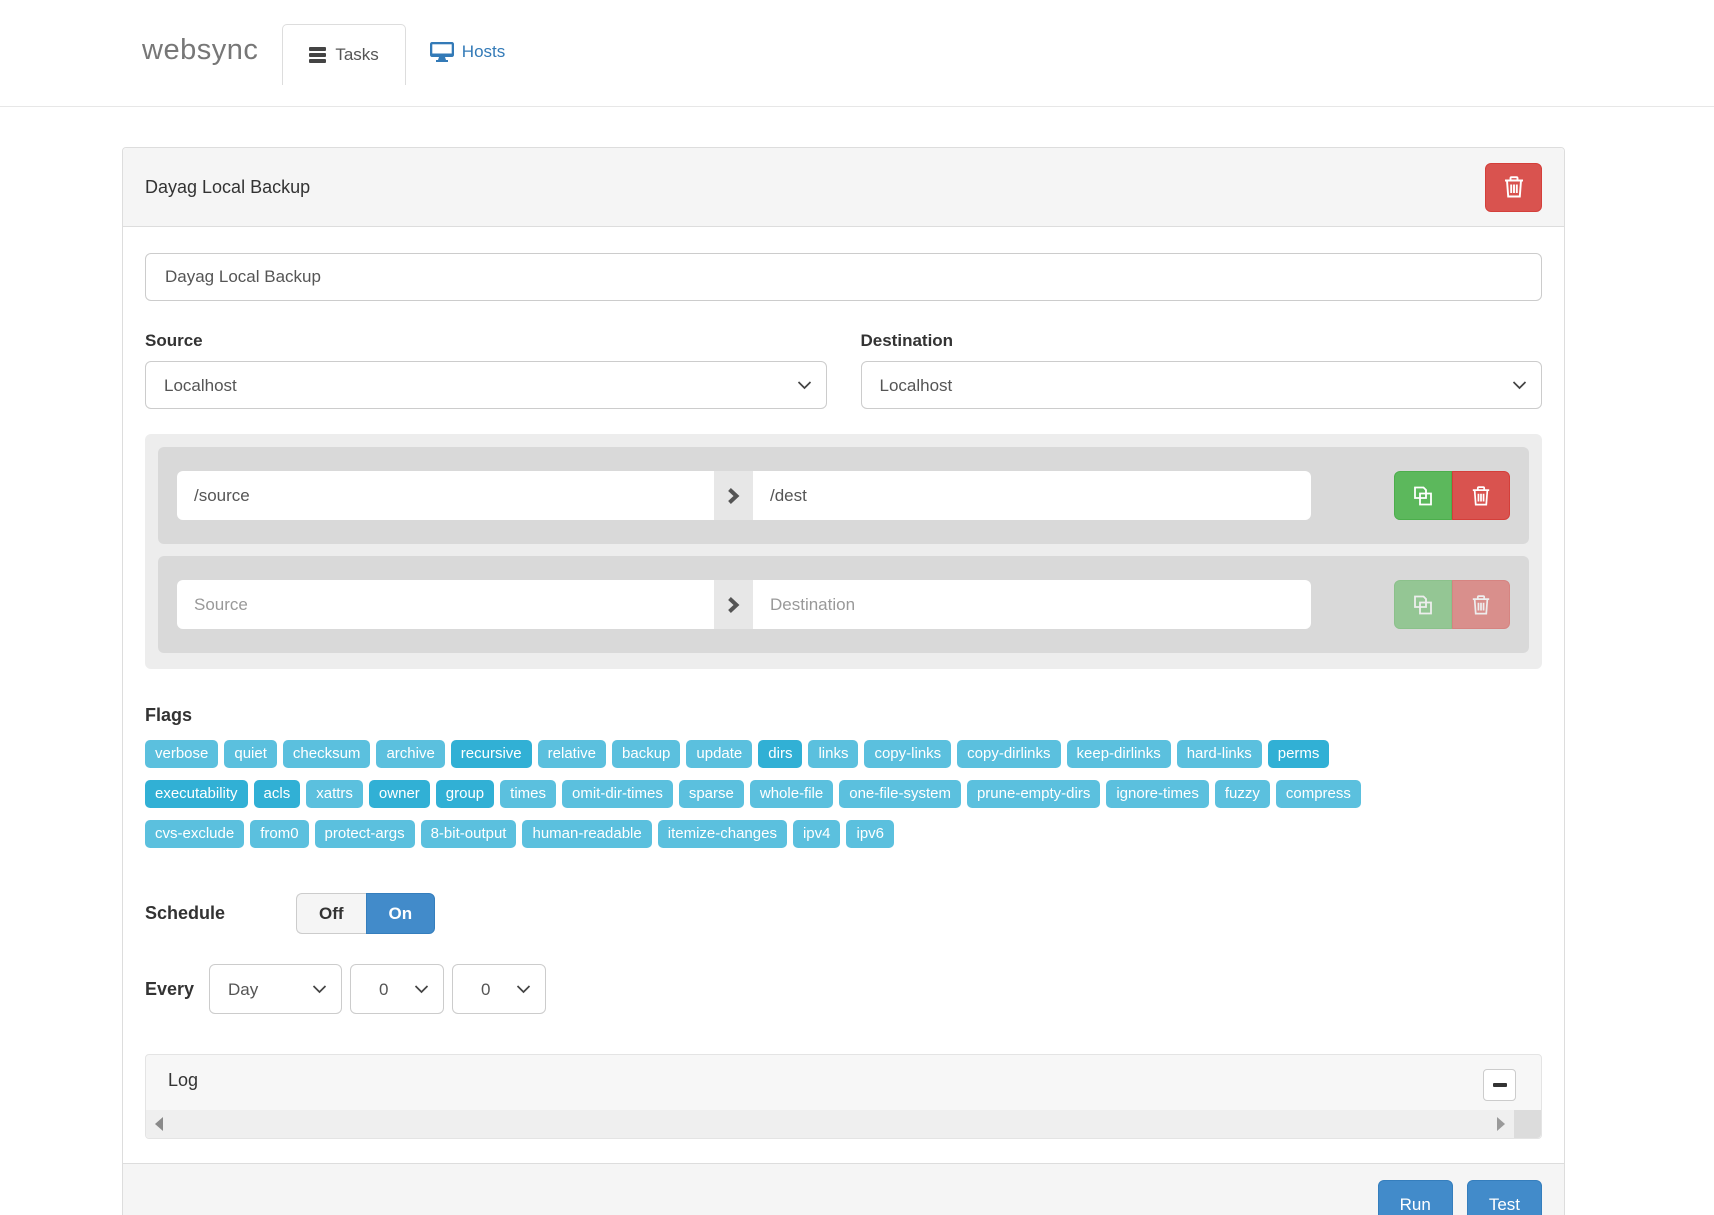 This screenshot has width=1714, height=1215. What do you see at coordinates (397, 989) in the screenshot?
I see `every-hour-select: 0` at bounding box center [397, 989].